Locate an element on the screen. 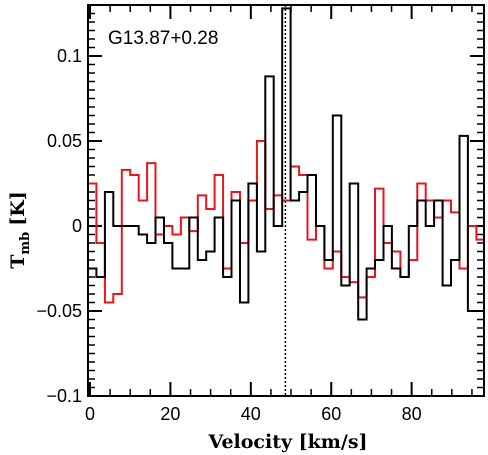 The width and height of the screenshot is (488, 455). y-axis-title-sub: mb is located at coordinates (25, 243).